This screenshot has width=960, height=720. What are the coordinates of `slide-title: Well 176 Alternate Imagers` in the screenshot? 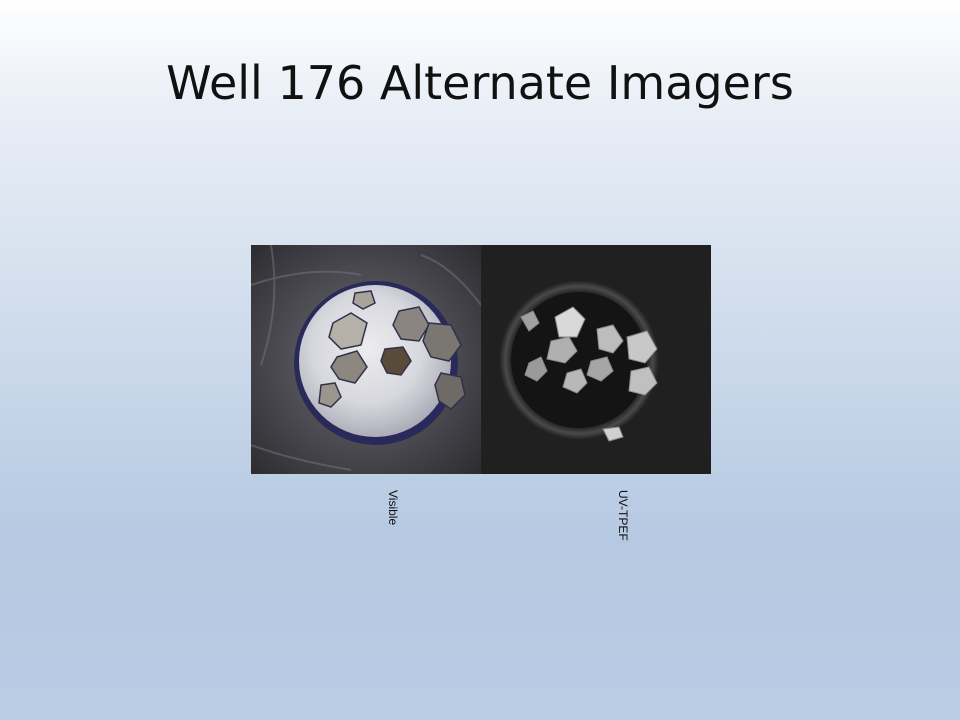 It's located at (480, 83).